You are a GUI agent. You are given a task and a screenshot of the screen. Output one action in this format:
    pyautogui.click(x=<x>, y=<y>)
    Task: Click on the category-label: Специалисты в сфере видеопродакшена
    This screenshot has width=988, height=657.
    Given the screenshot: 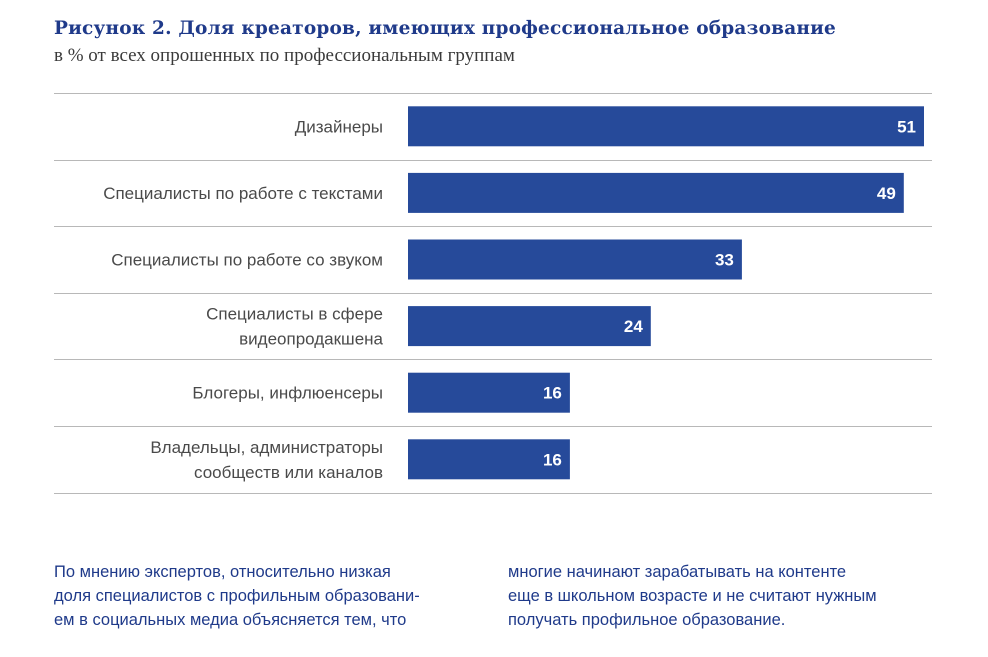 What is the action you would take?
    pyautogui.click(x=294, y=327)
    